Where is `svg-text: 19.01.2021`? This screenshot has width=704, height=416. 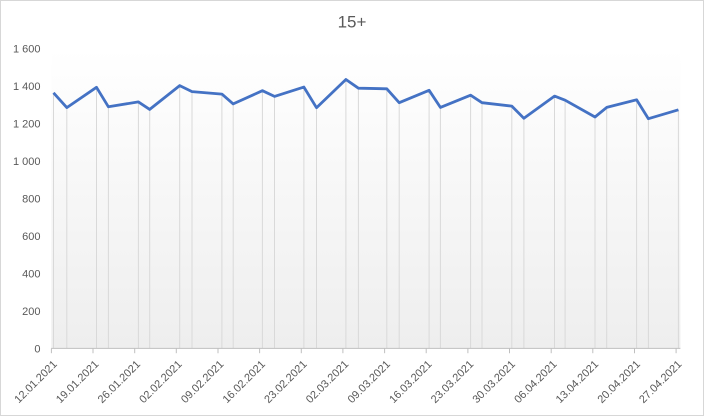
svg-text: 19.01.2021 is located at coordinates (77, 381).